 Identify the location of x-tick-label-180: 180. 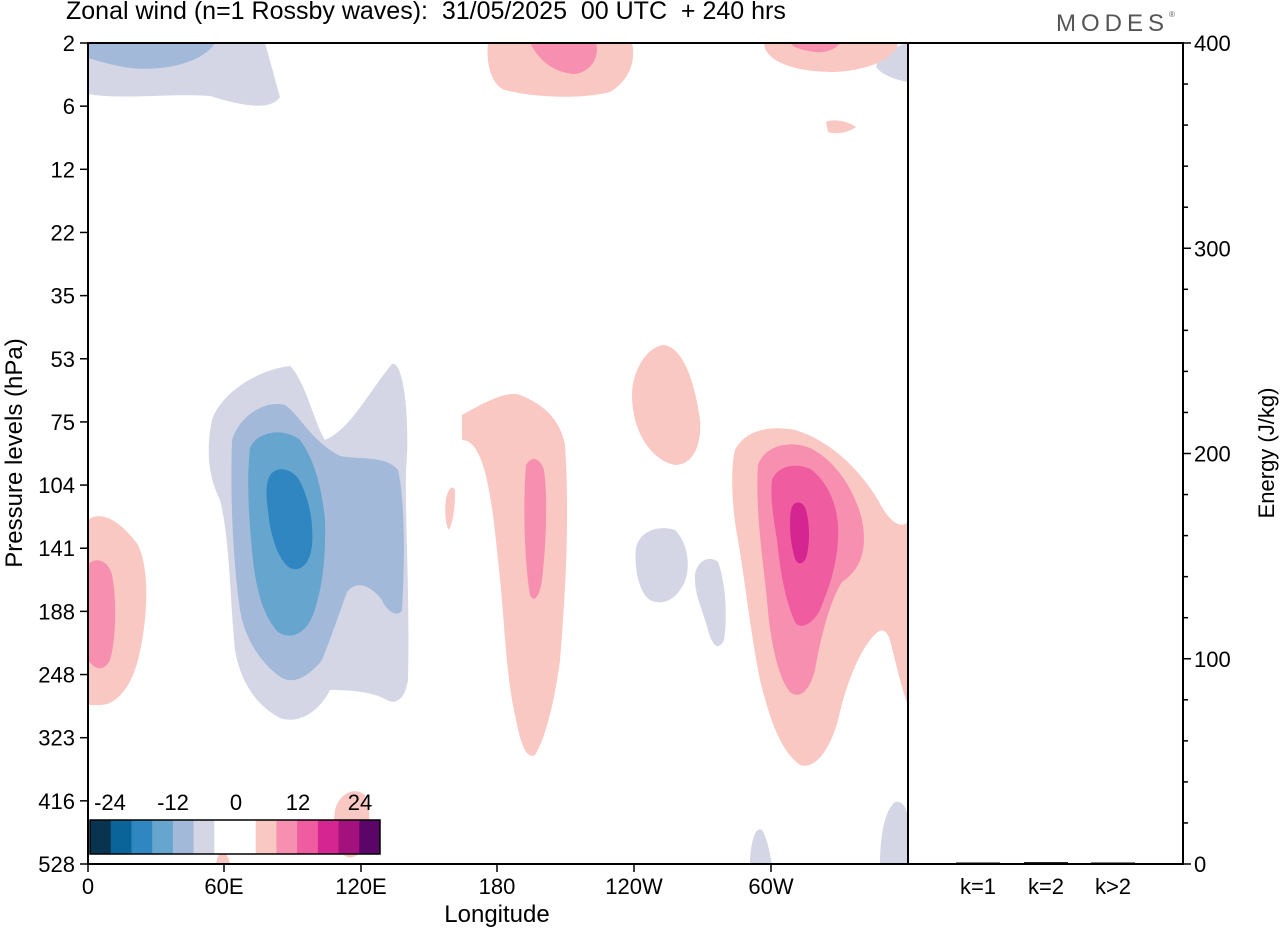
(497, 886).